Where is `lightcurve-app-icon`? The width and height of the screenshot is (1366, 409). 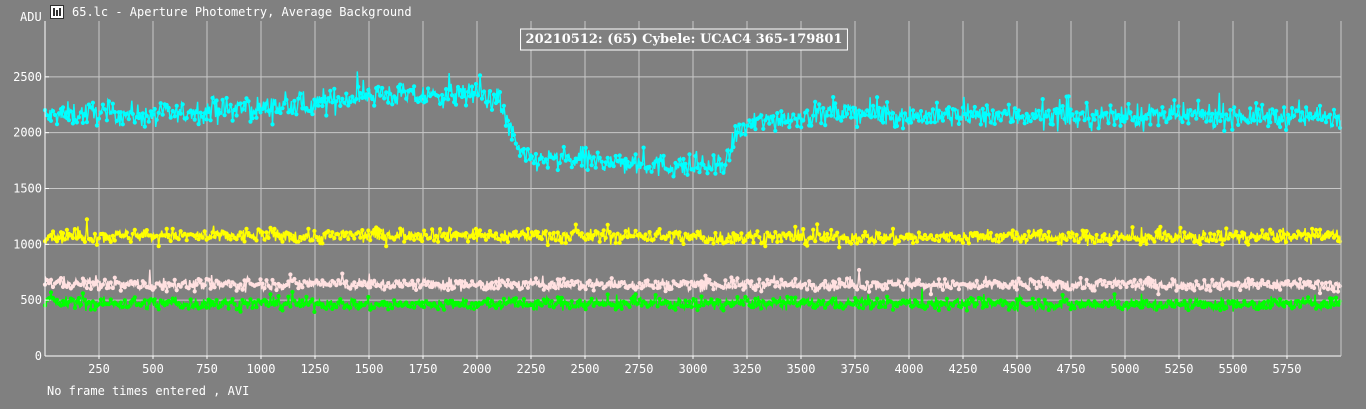 lightcurve-app-icon is located at coordinates (57, 12).